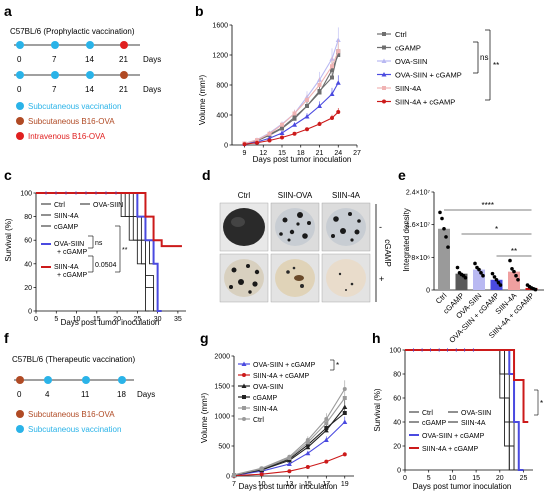 The height and width of the screenshot is (494, 550). Describe the element at coordinates (395, 351) in the screenshot. I see `y-tick-label: 100` at that location.